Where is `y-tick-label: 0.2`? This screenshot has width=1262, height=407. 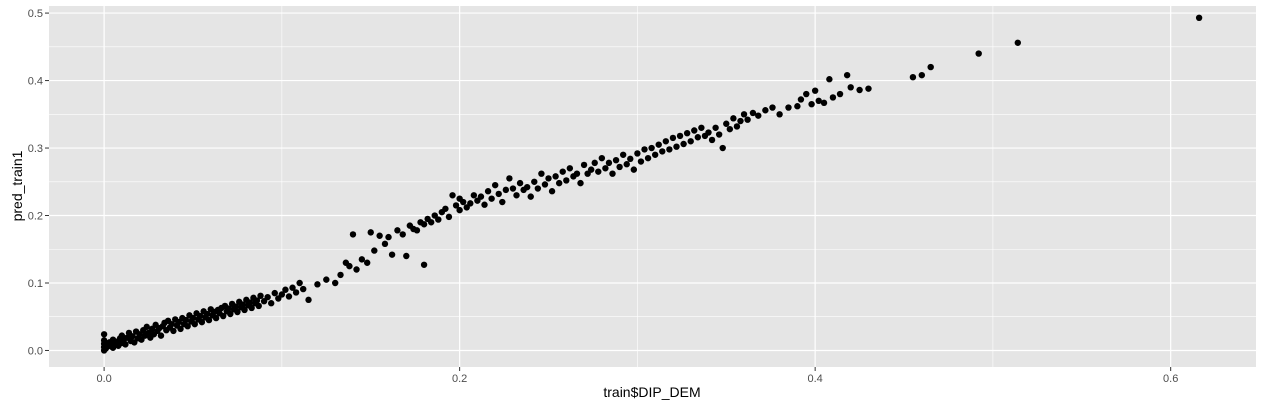 y-tick-label: 0.2 is located at coordinates (35, 217).